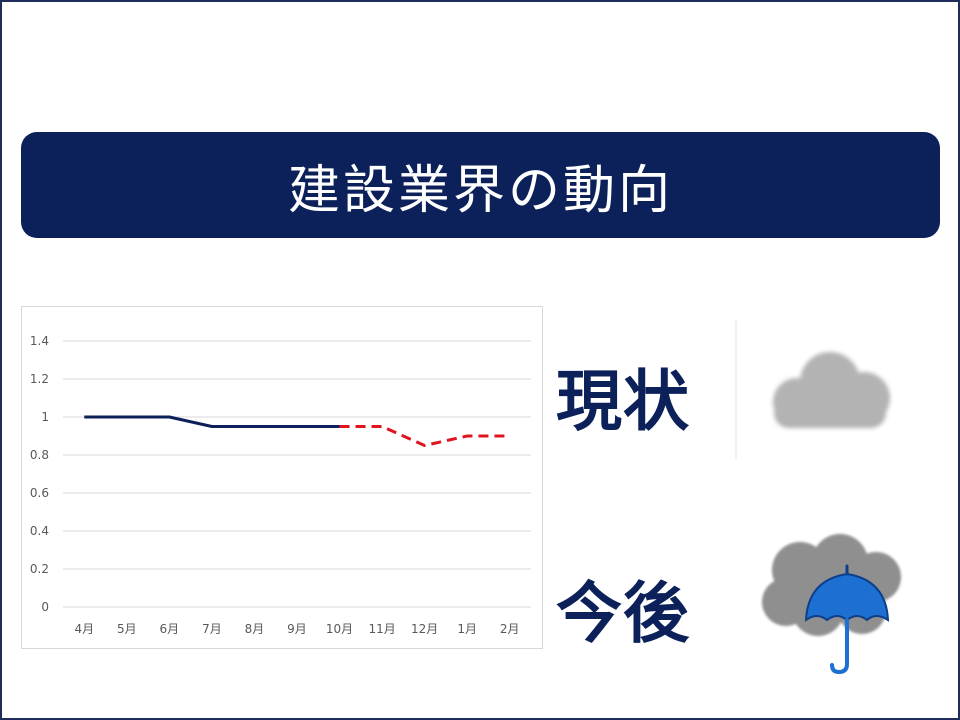 The height and width of the screenshot is (720, 960). I want to click on x-tick-label: 2月, so click(510, 629).